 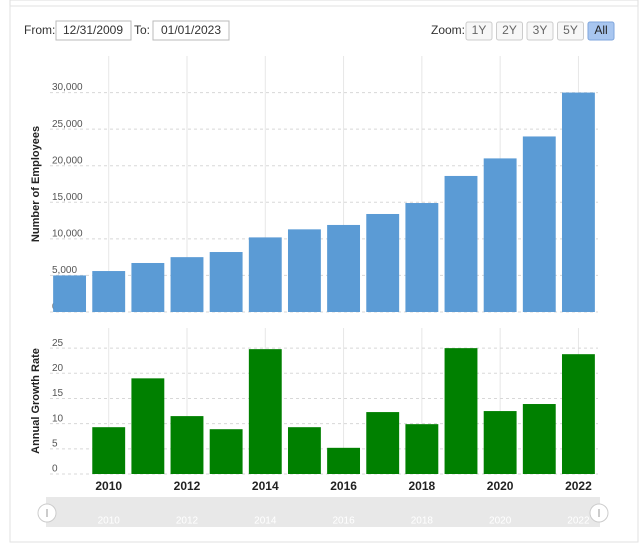 What do you see at coordinates (67, 197) in the screenshot?
I see `y-tick-label: 15,000` at bounding box center [67, 197].